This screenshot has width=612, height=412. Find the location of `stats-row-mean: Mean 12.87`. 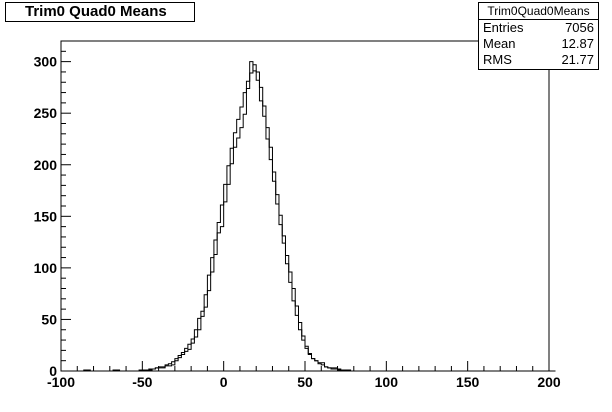

stats-row-mean: Mean 12.87 is located at coordinates (538, 44).